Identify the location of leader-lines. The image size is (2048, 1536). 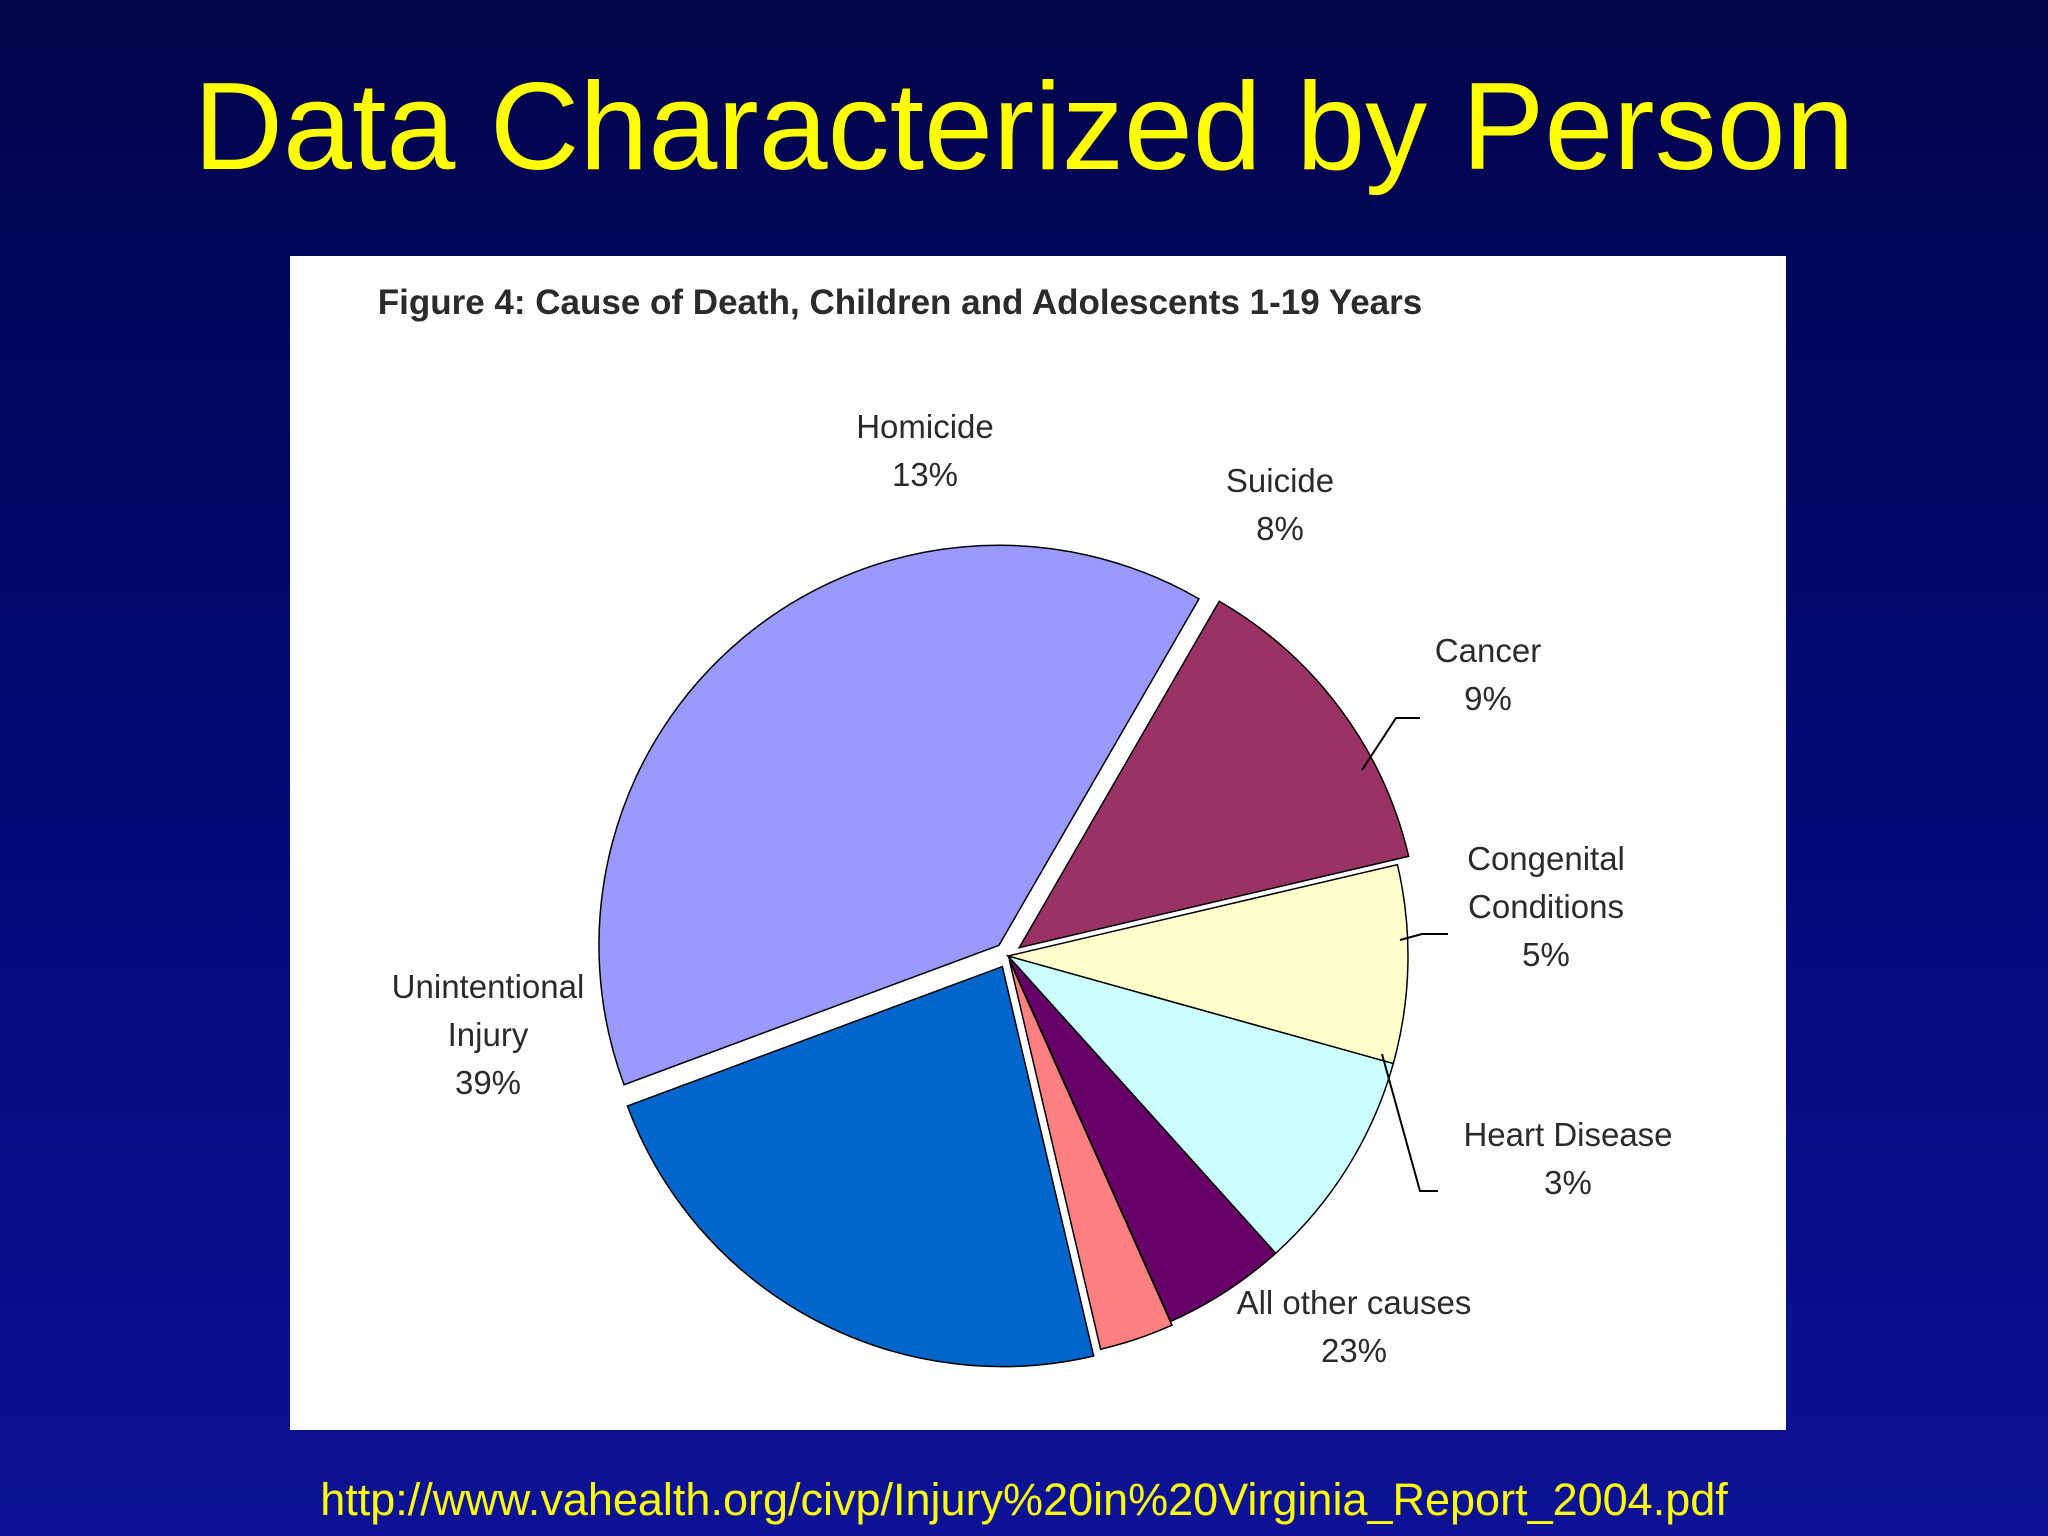
(1404, 954).